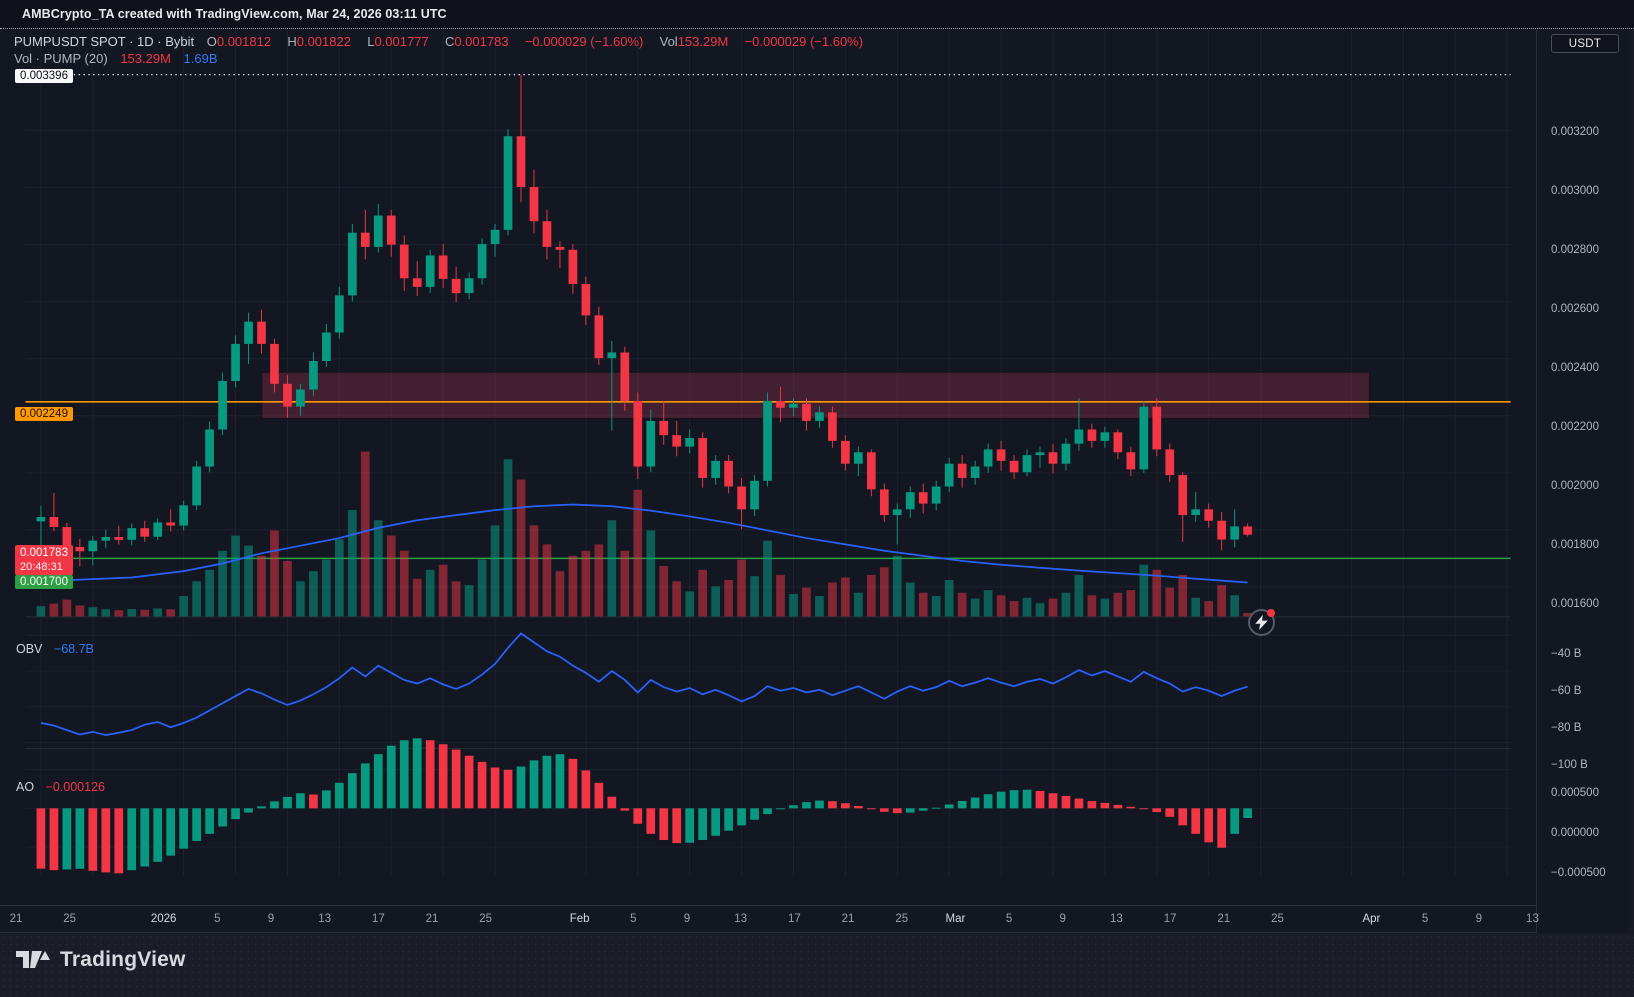 The width and height of the screenshot is (1634, 997). Describe the element at coordinates (163, 919) in the screenshot. I see `time-tick-label: 2026` at that location.